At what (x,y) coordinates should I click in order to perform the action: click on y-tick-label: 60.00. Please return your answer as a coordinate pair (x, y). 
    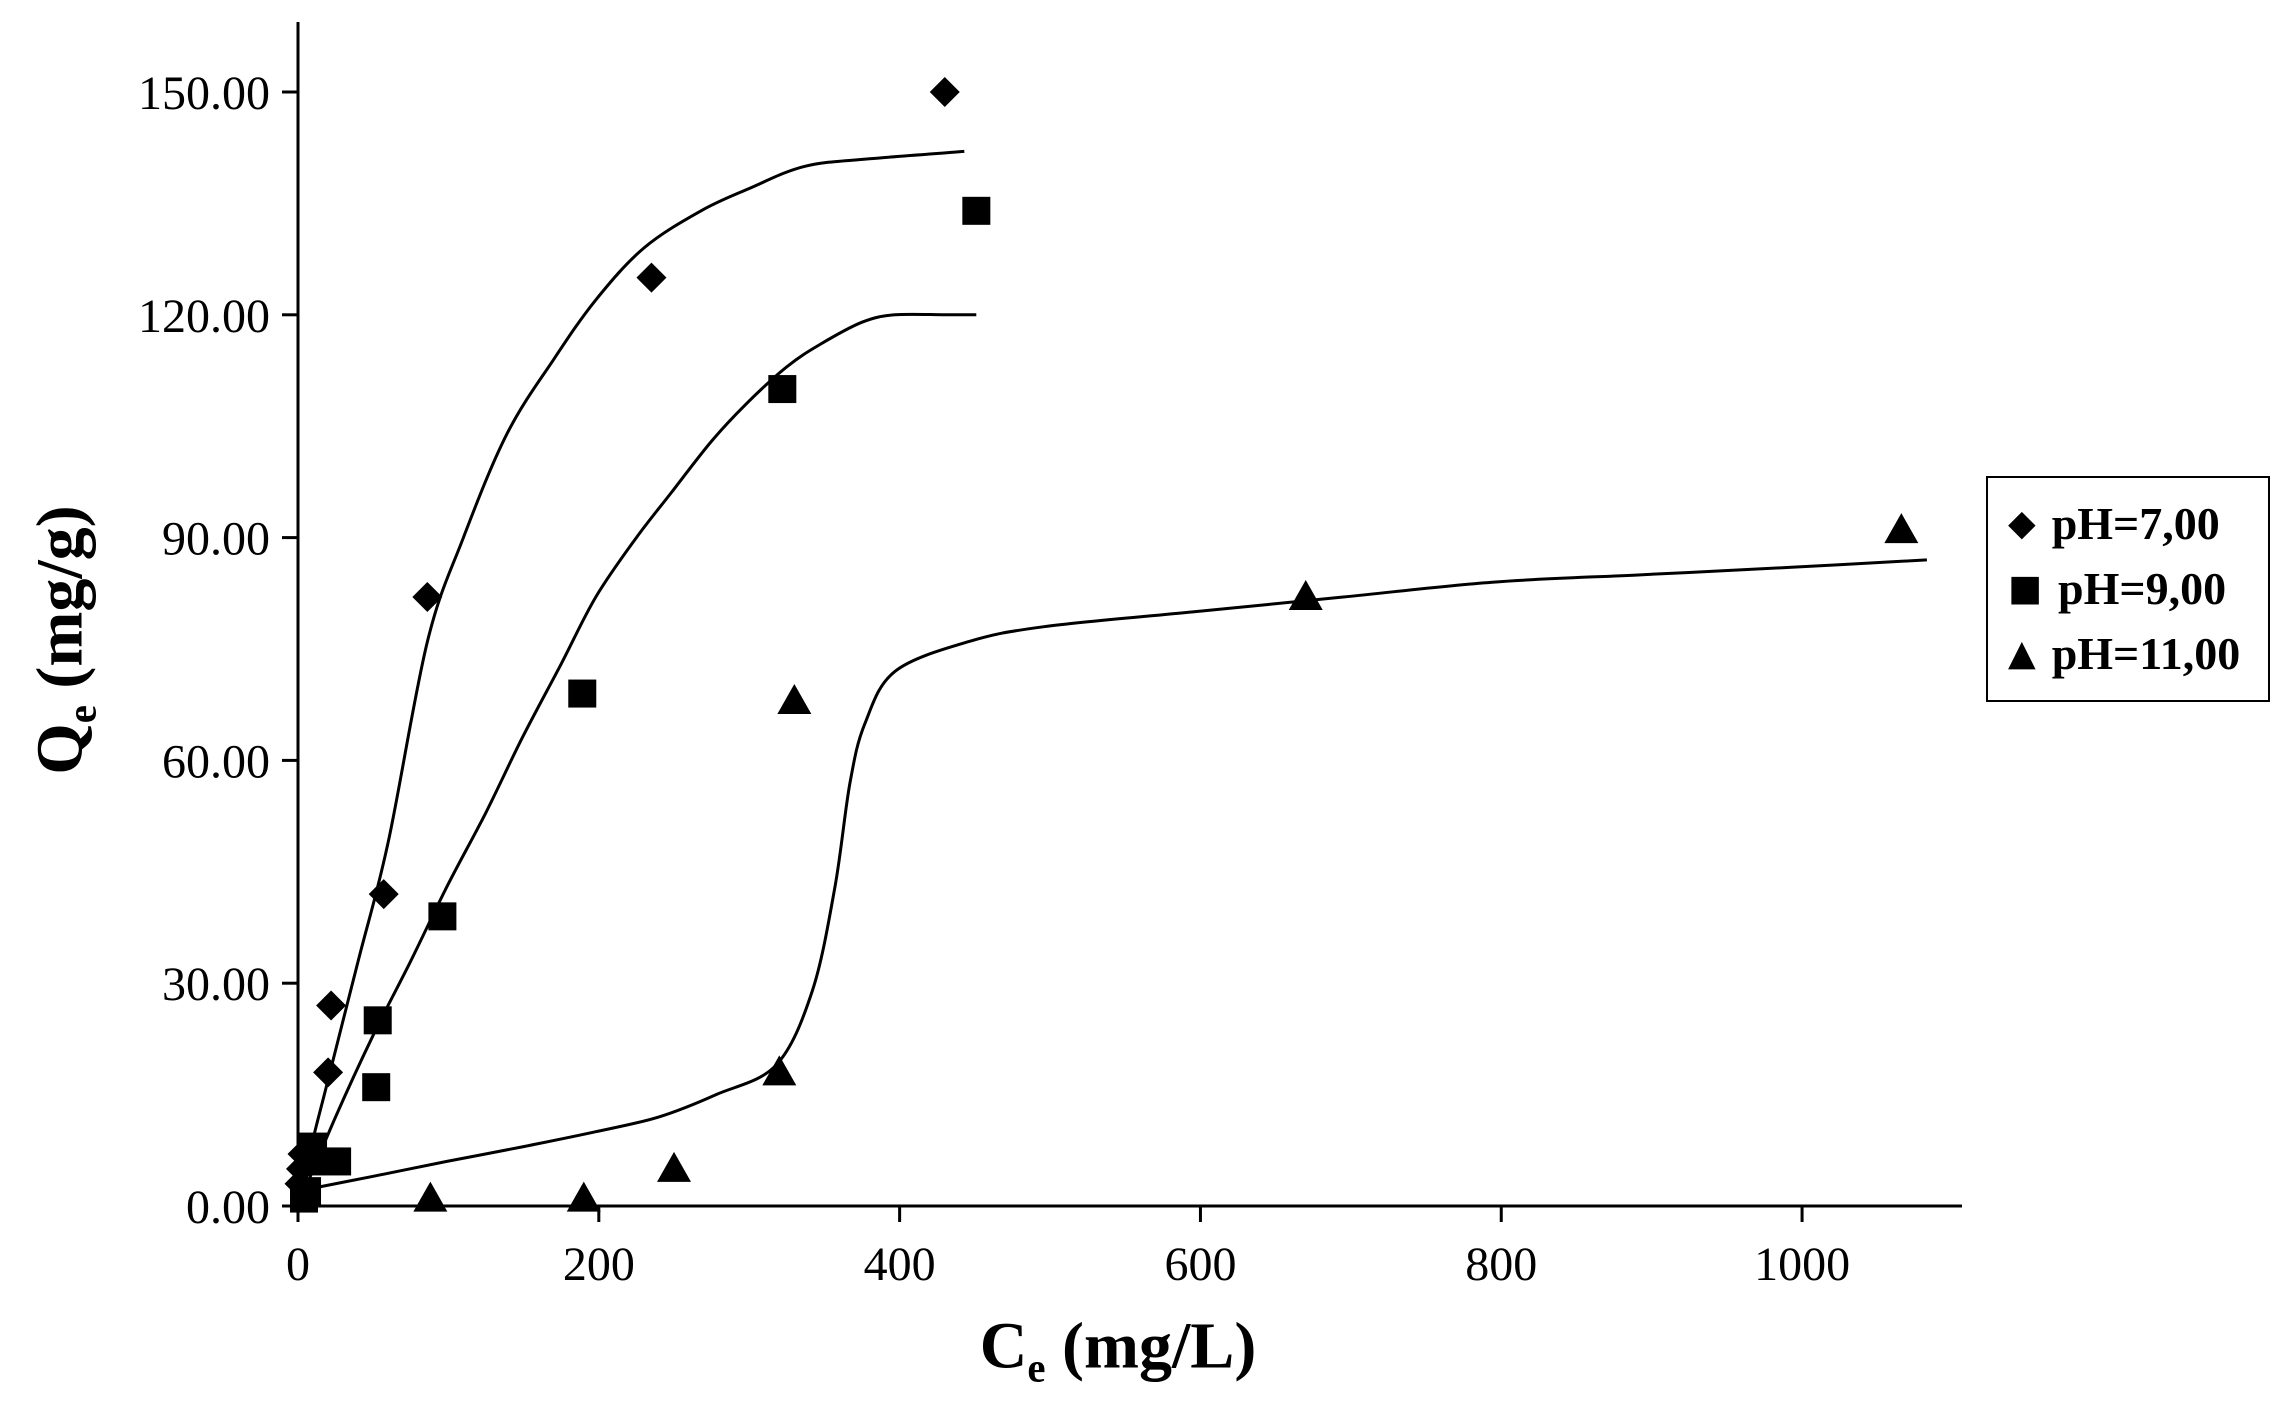
    Looking at the image, I should click on (216, 761).